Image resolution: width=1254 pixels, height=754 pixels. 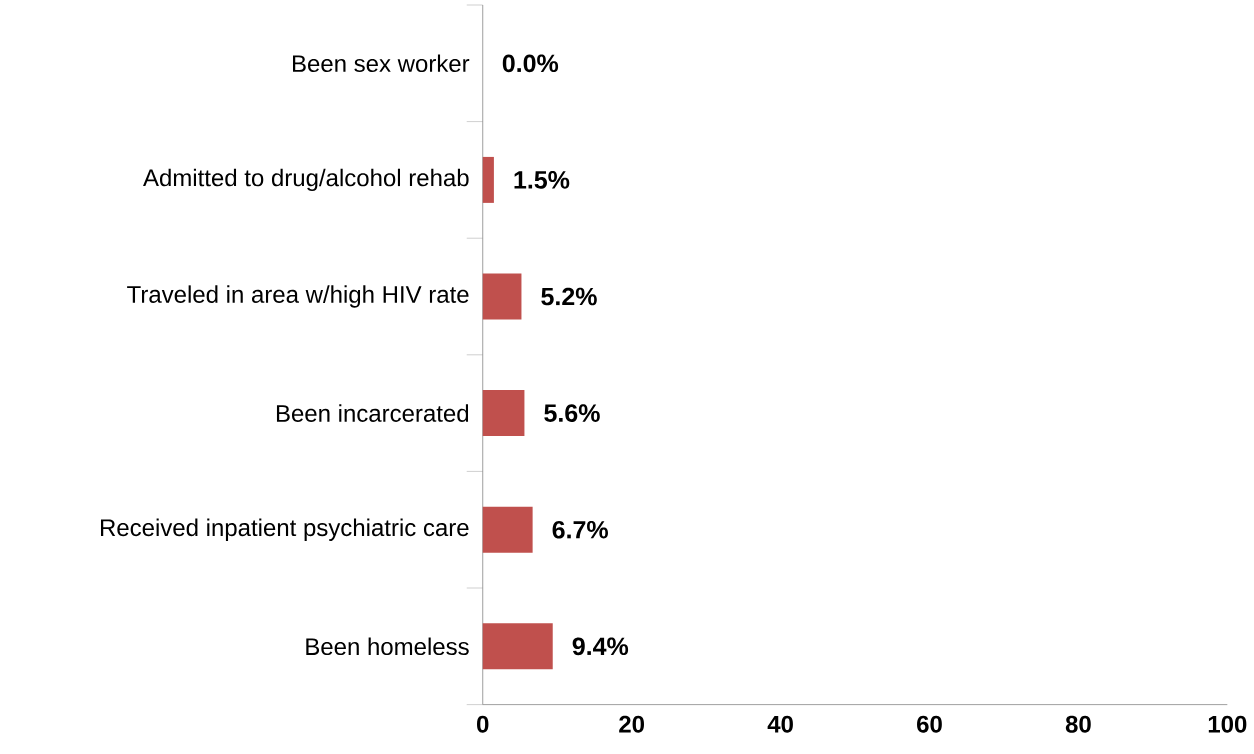 I want to click on x-tick-label: 40, so click(x=780, y=724).